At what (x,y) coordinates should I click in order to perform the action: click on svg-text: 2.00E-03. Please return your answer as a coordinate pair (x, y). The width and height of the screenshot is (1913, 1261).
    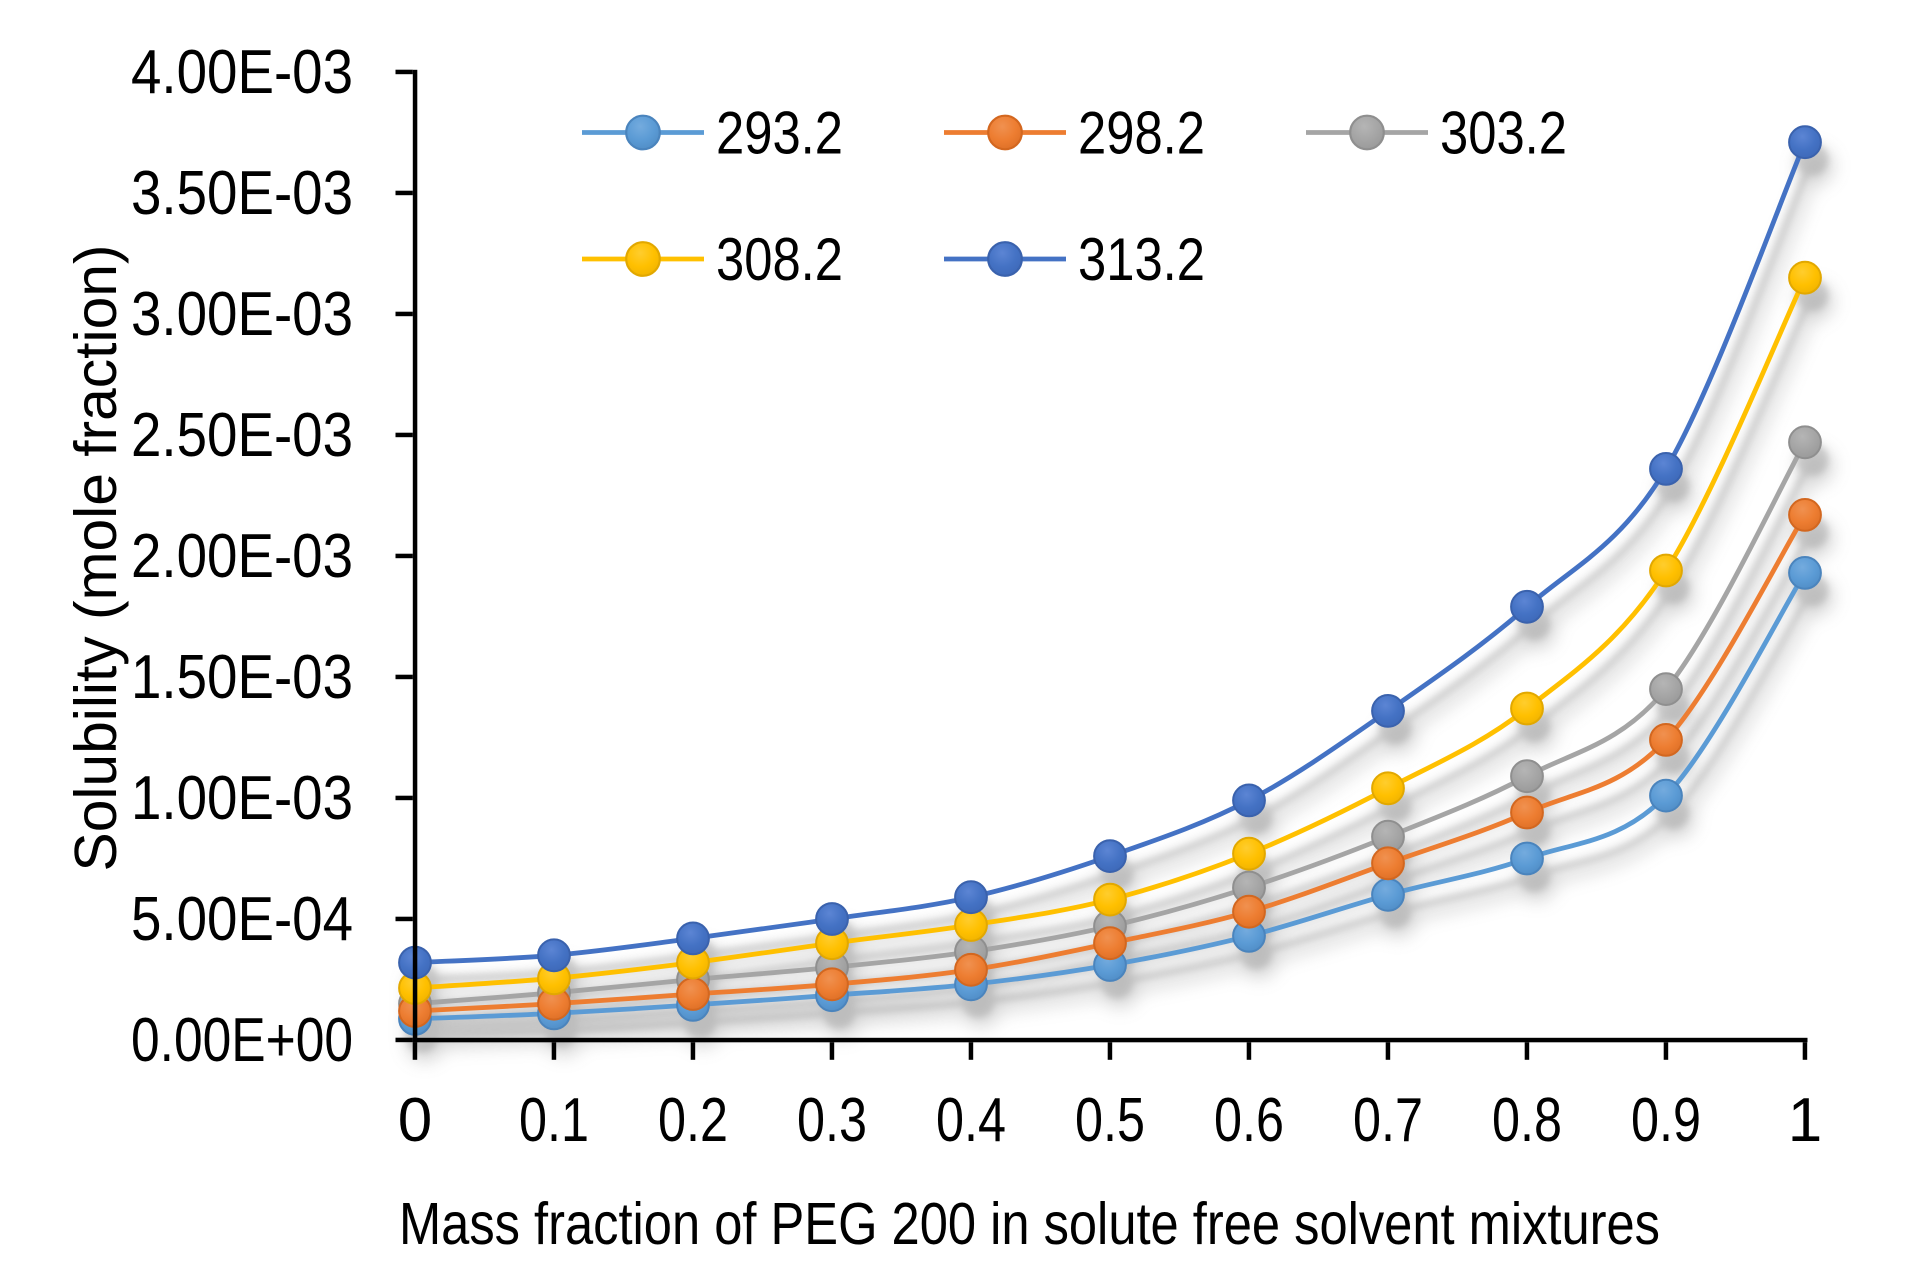
    Looking at the image, I should click on (242, 556).